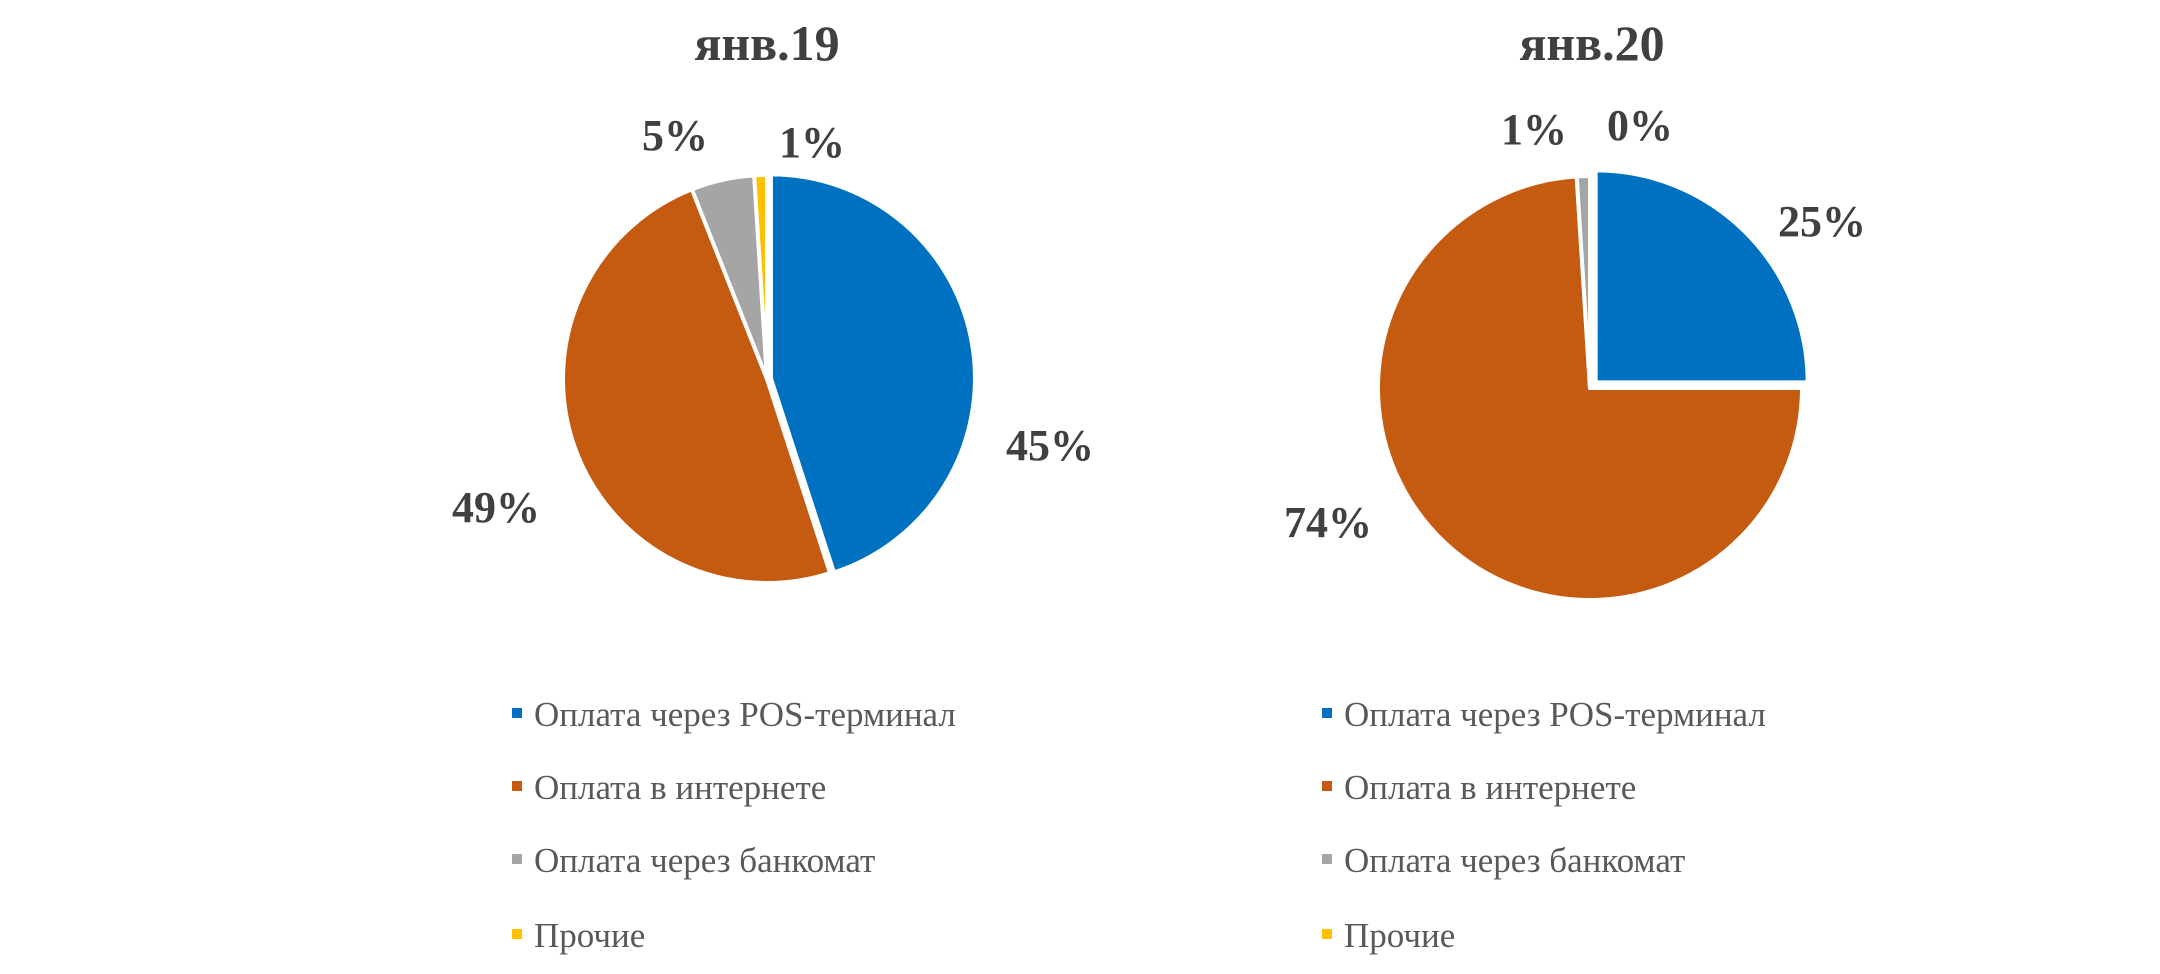  I want to click on data-label: 5%, so click(675, 135).